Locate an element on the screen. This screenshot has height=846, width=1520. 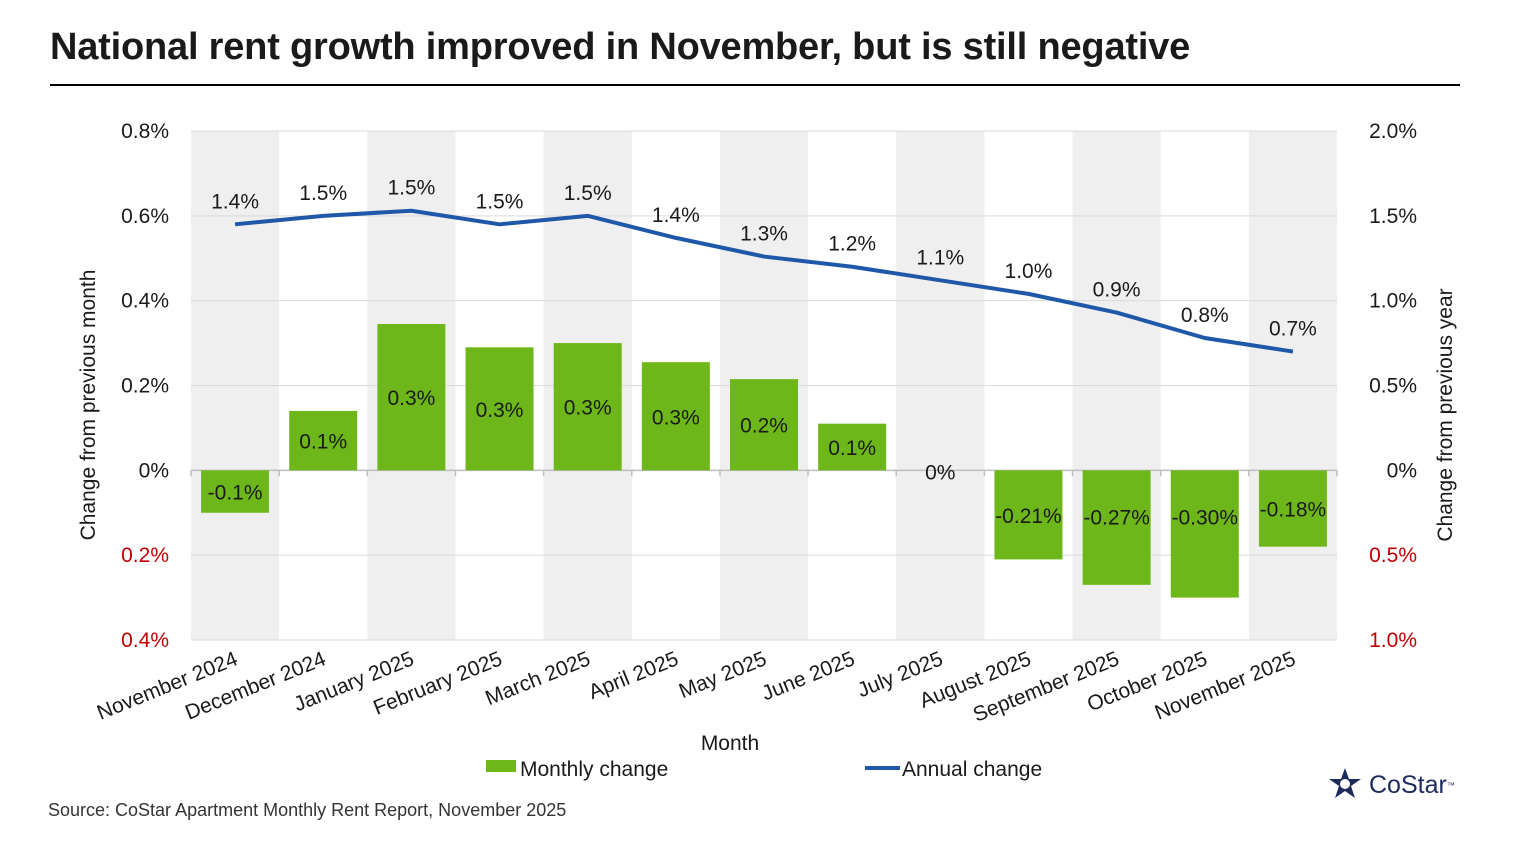
legend-label-annual: Annual change is located at coordinates (972, 769).